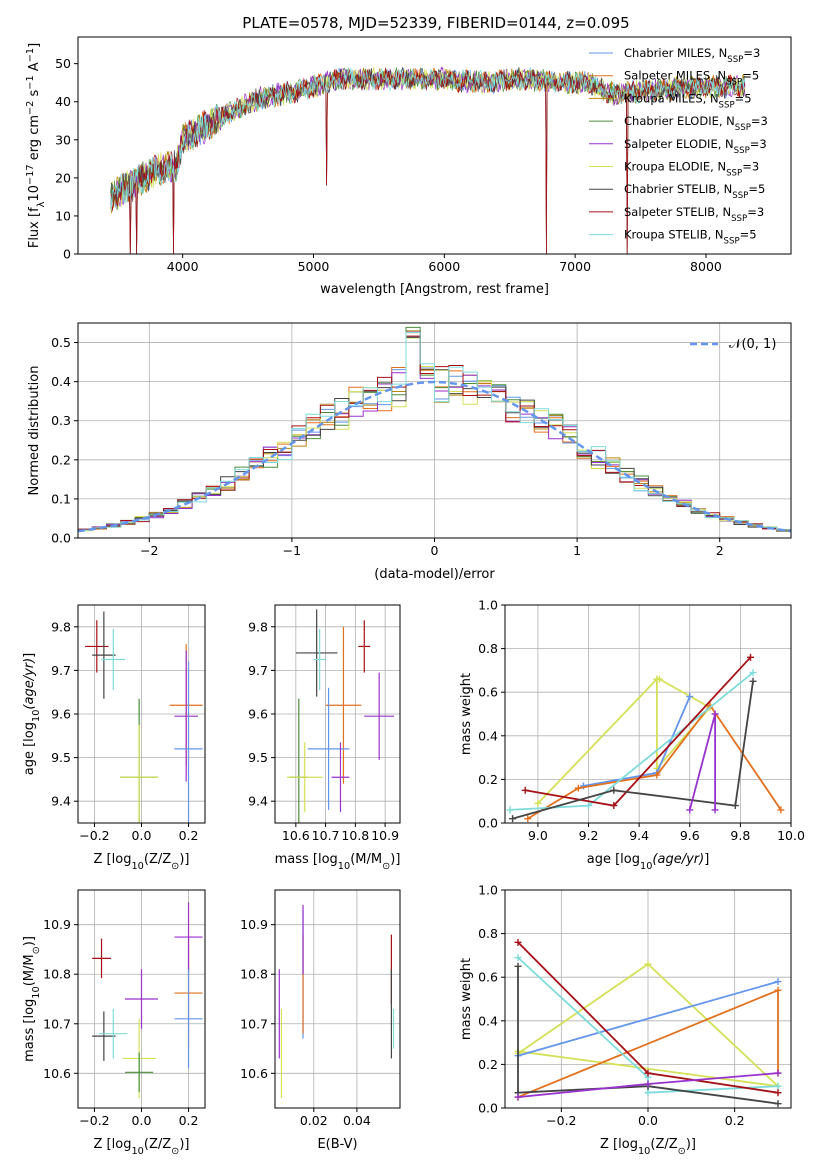  Describe the element at coordinates (63, 101) in the screenshot. I see `y-tick-label: 40` at that location.